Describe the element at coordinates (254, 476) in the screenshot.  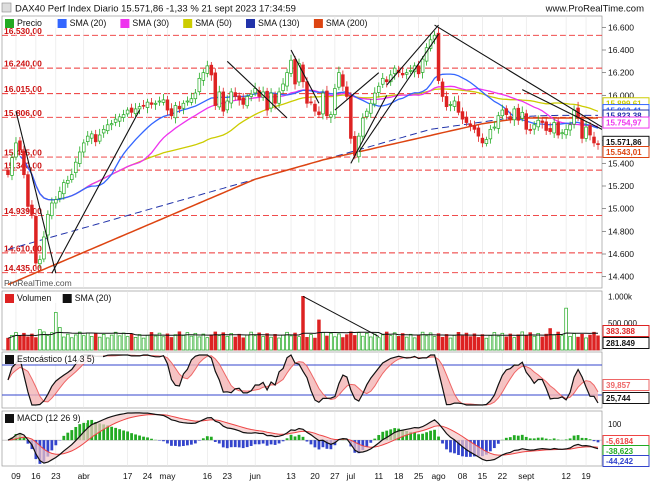
I see `x-tick-label: jun` at that location.